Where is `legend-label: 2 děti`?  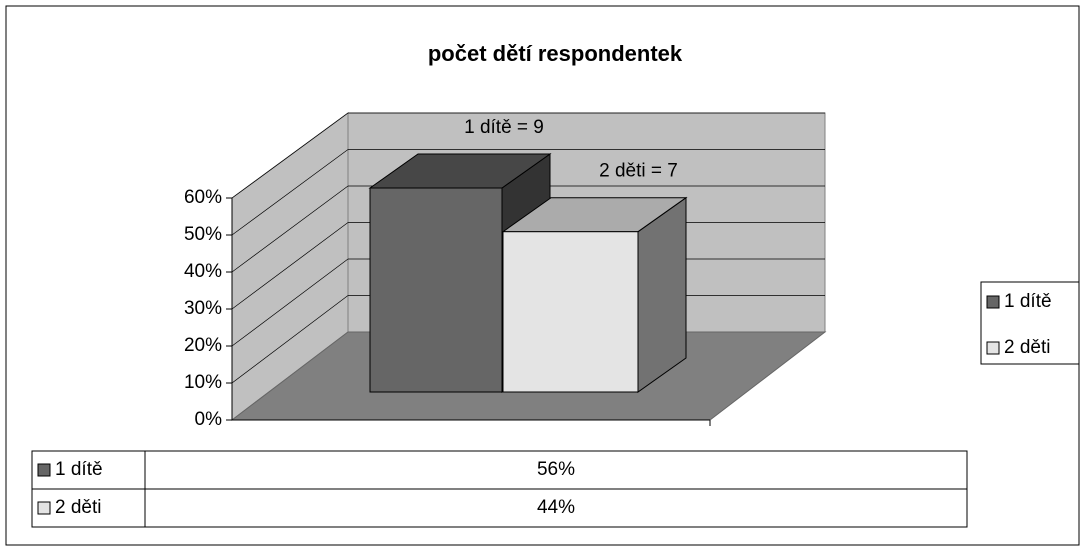
legend-label: 2 děti is located at coordinates (1027, 347).